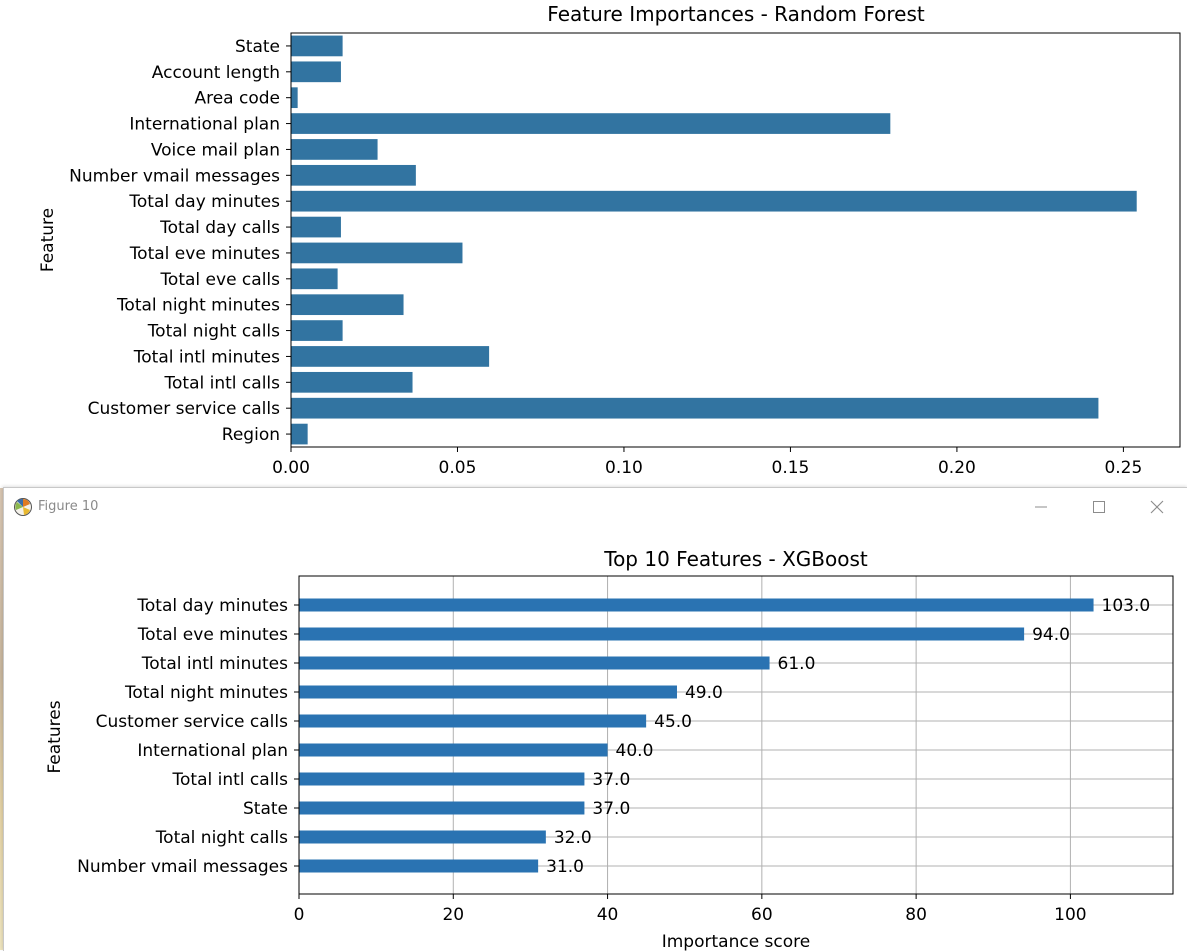  I want to click on xgb-value-label: 61.0, so click(797, 664).